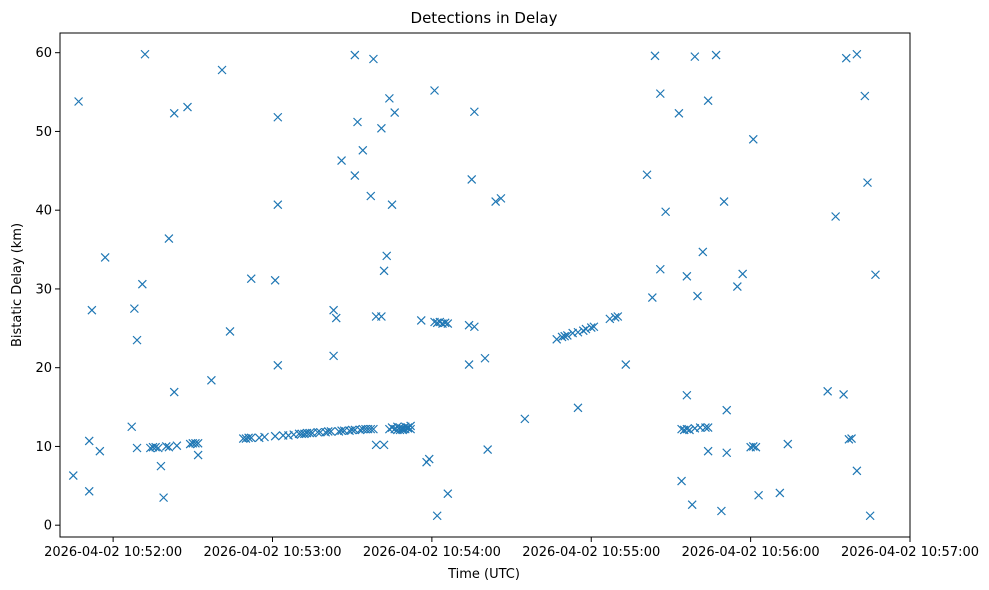 The width and height of the screenshot is (989, 590). I want to click on y-tick-label: 40, so click(43, 211).